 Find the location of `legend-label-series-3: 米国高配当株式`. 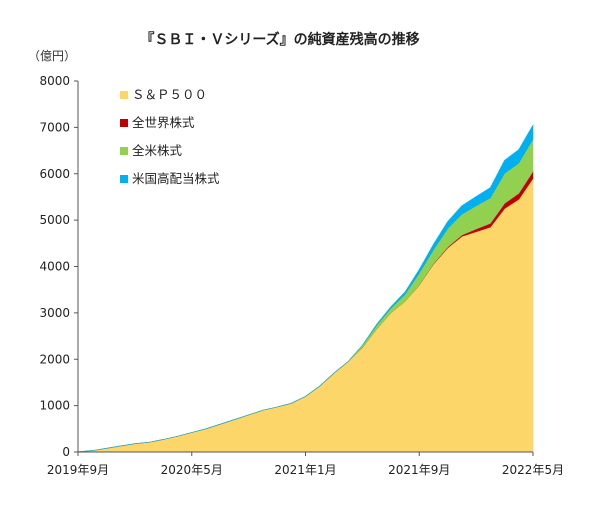

legend-label-series-3: 米国高配当株式 is located at coordinates (176, 178).